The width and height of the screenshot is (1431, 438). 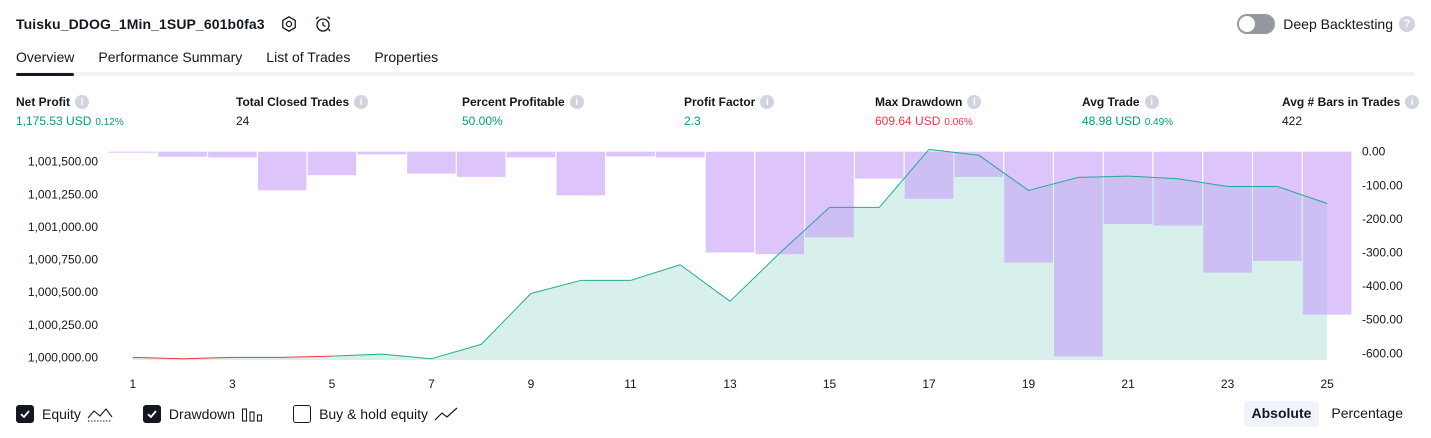 What do you see at coordinates (1292, 121) in the screenshot?
I see `metric-value-text: 422` at bounding box center [1292, 121].